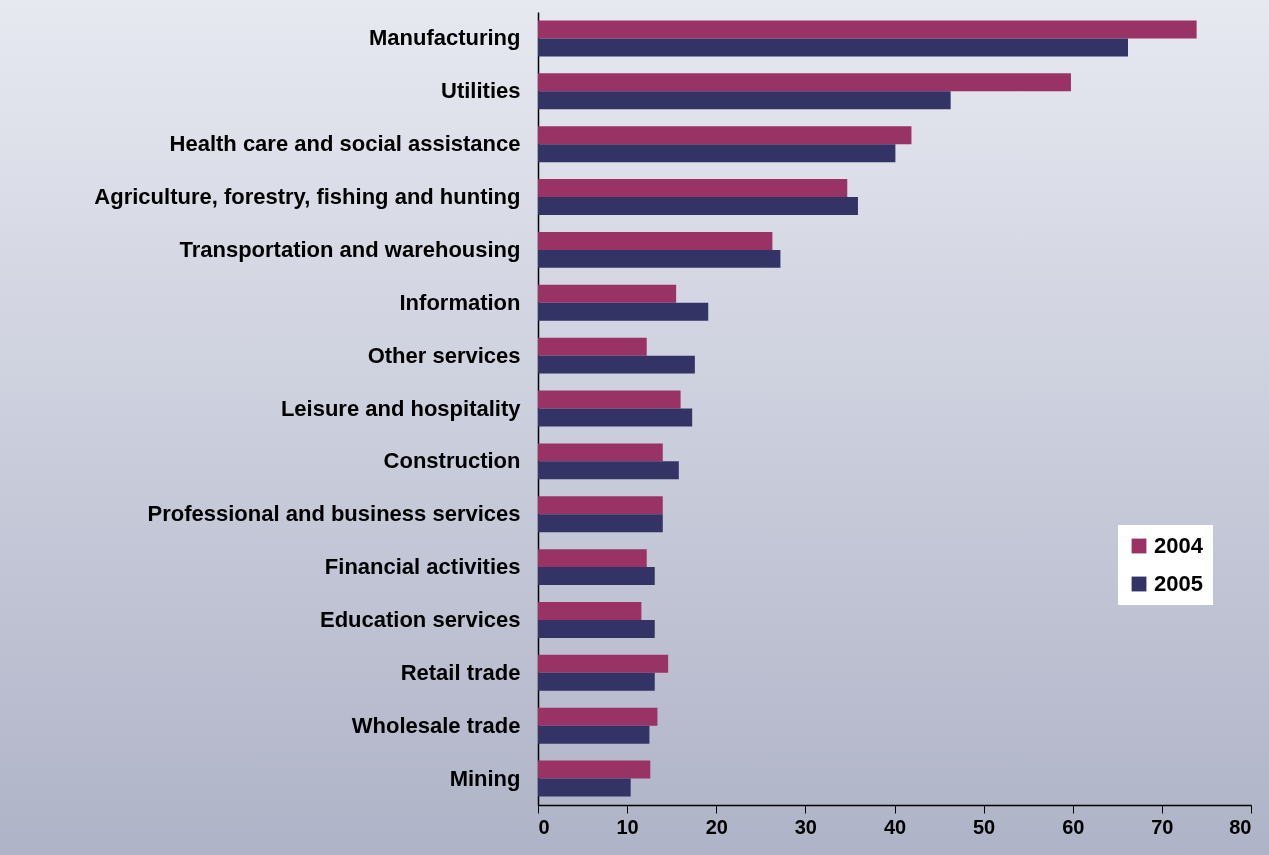 This screenshot has height=855, width=1269. I want to click on y-tick-label: Education services, so click(420, 619).